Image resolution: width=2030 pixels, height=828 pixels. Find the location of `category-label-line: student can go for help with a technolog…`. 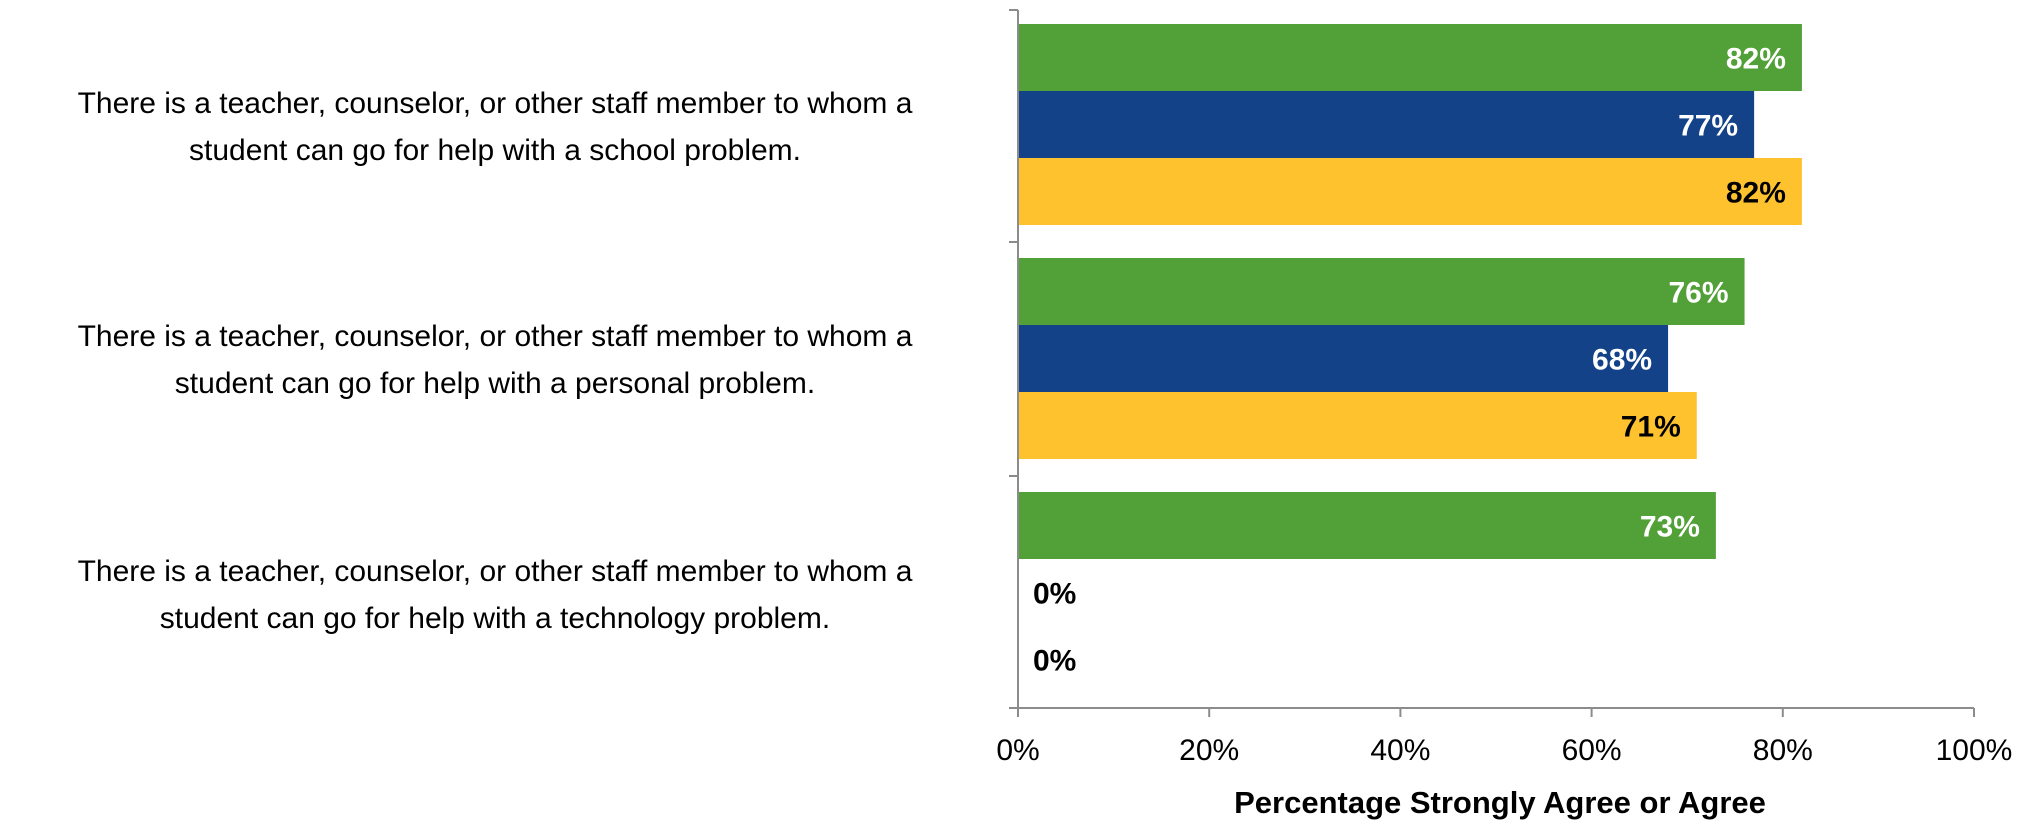

category-label-line: student can go for help with a technolog… is located at coordinates (495, 618).